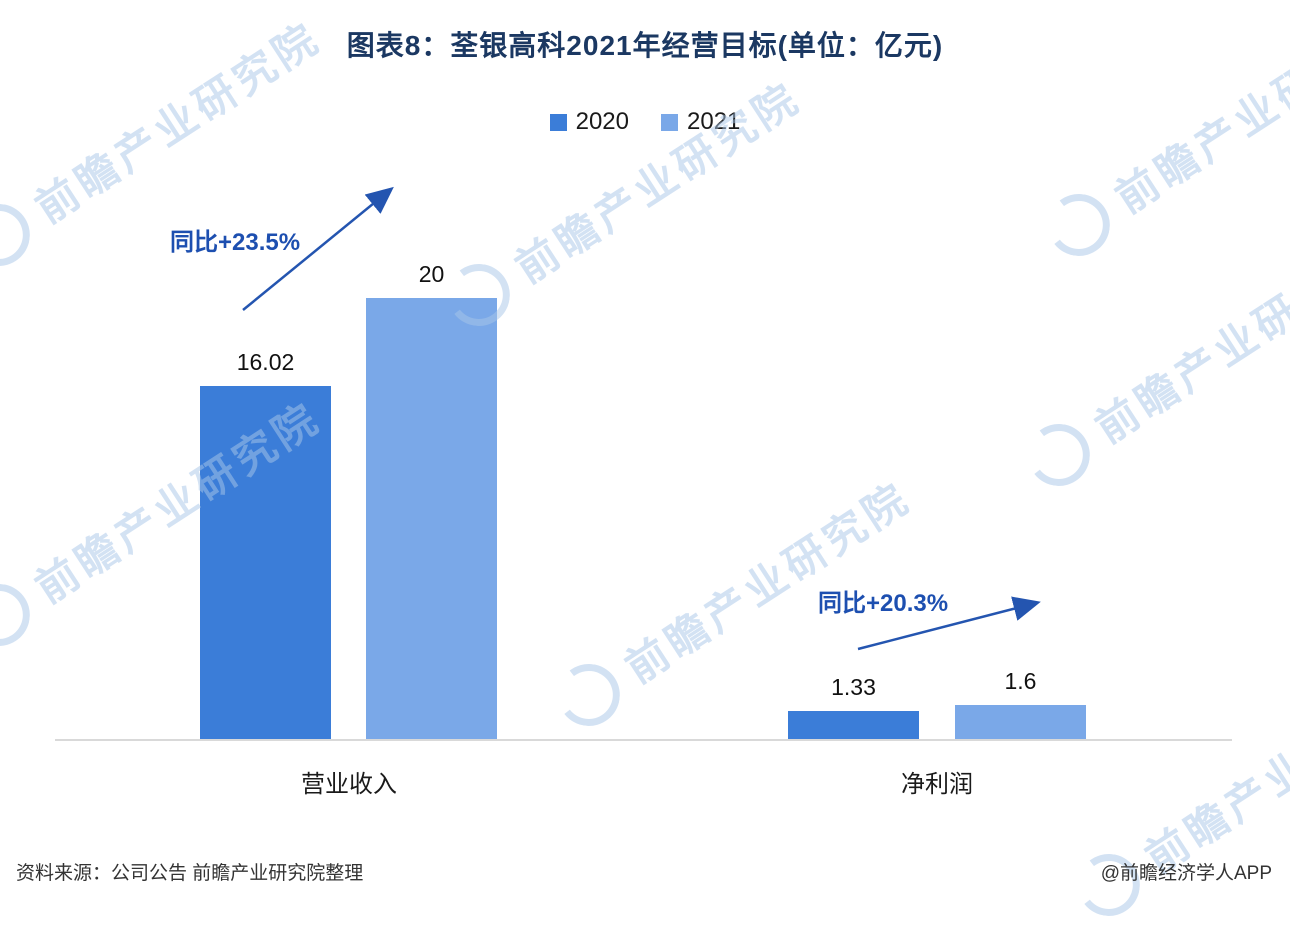 The image size is (1290, 945). Describe the element at coordinates (937, 784) in the screenshot. I see `category-label-profit: 净利润` at that location.